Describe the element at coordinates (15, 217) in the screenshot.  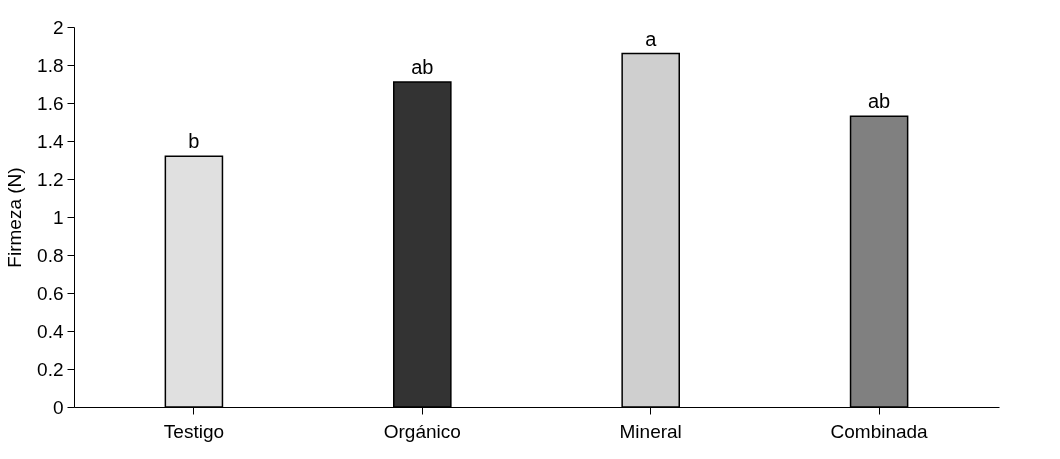
I see `y-axis-title: Firmeza (N)` at that location.